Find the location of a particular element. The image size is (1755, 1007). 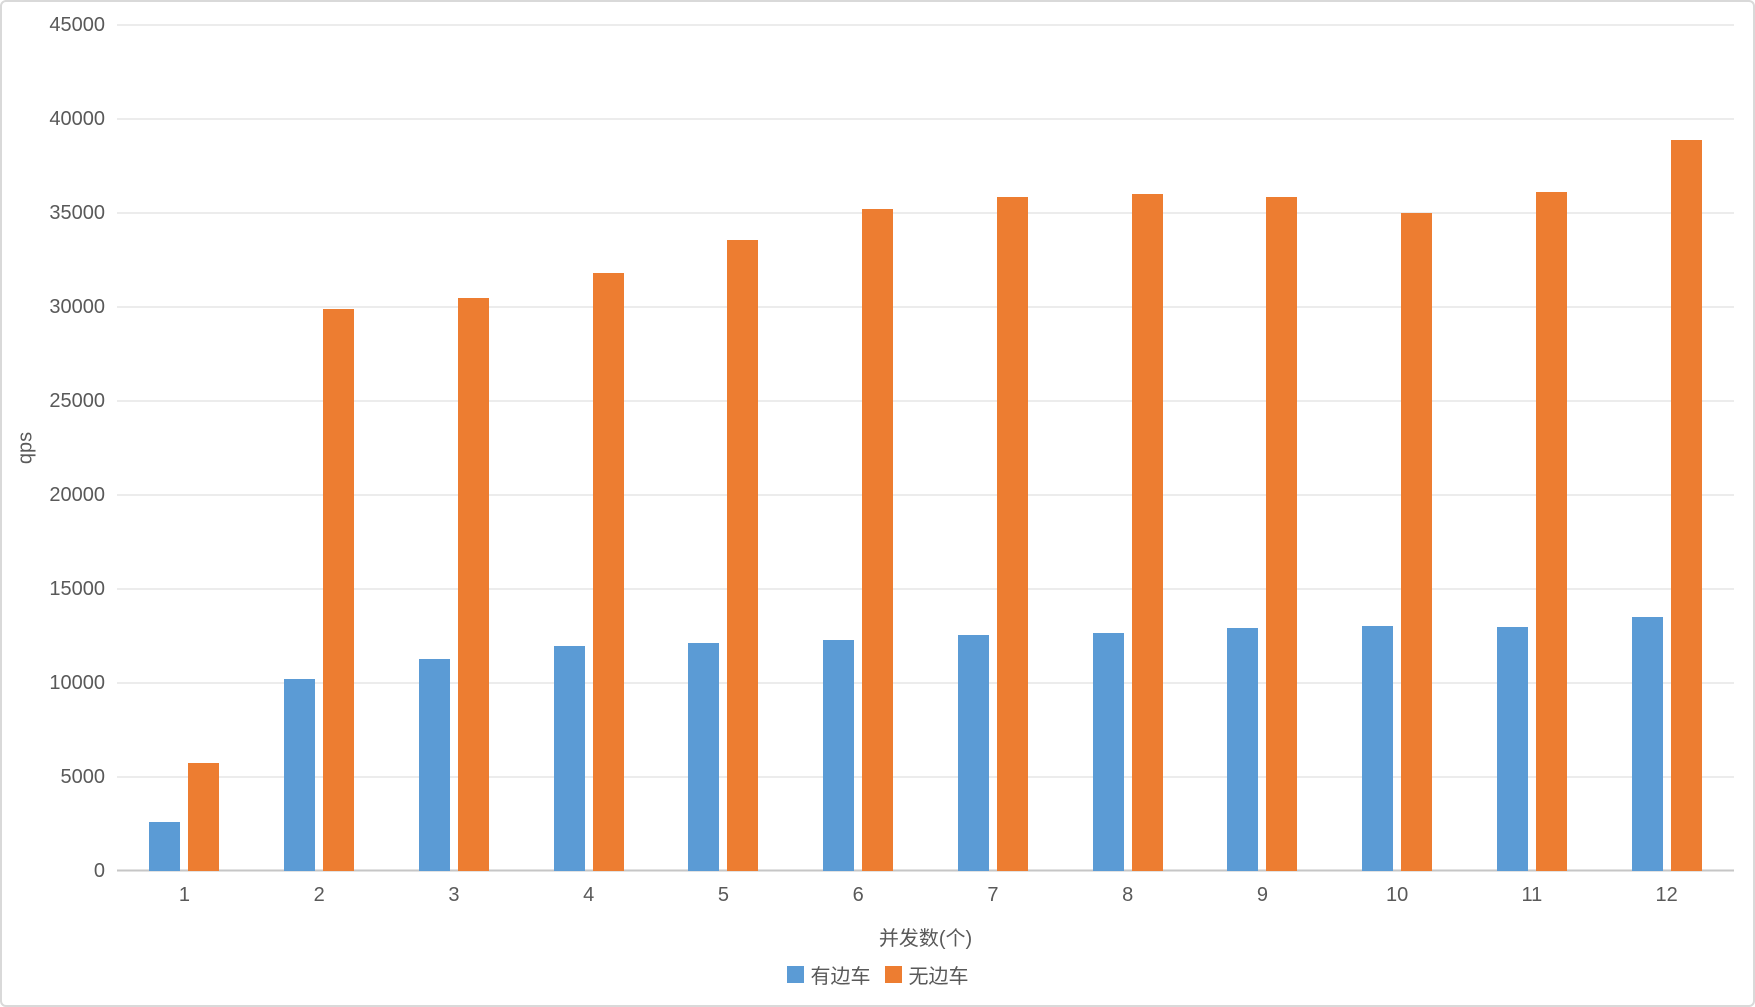

bar-有边车-x7 is located at coordinates (973, 753).